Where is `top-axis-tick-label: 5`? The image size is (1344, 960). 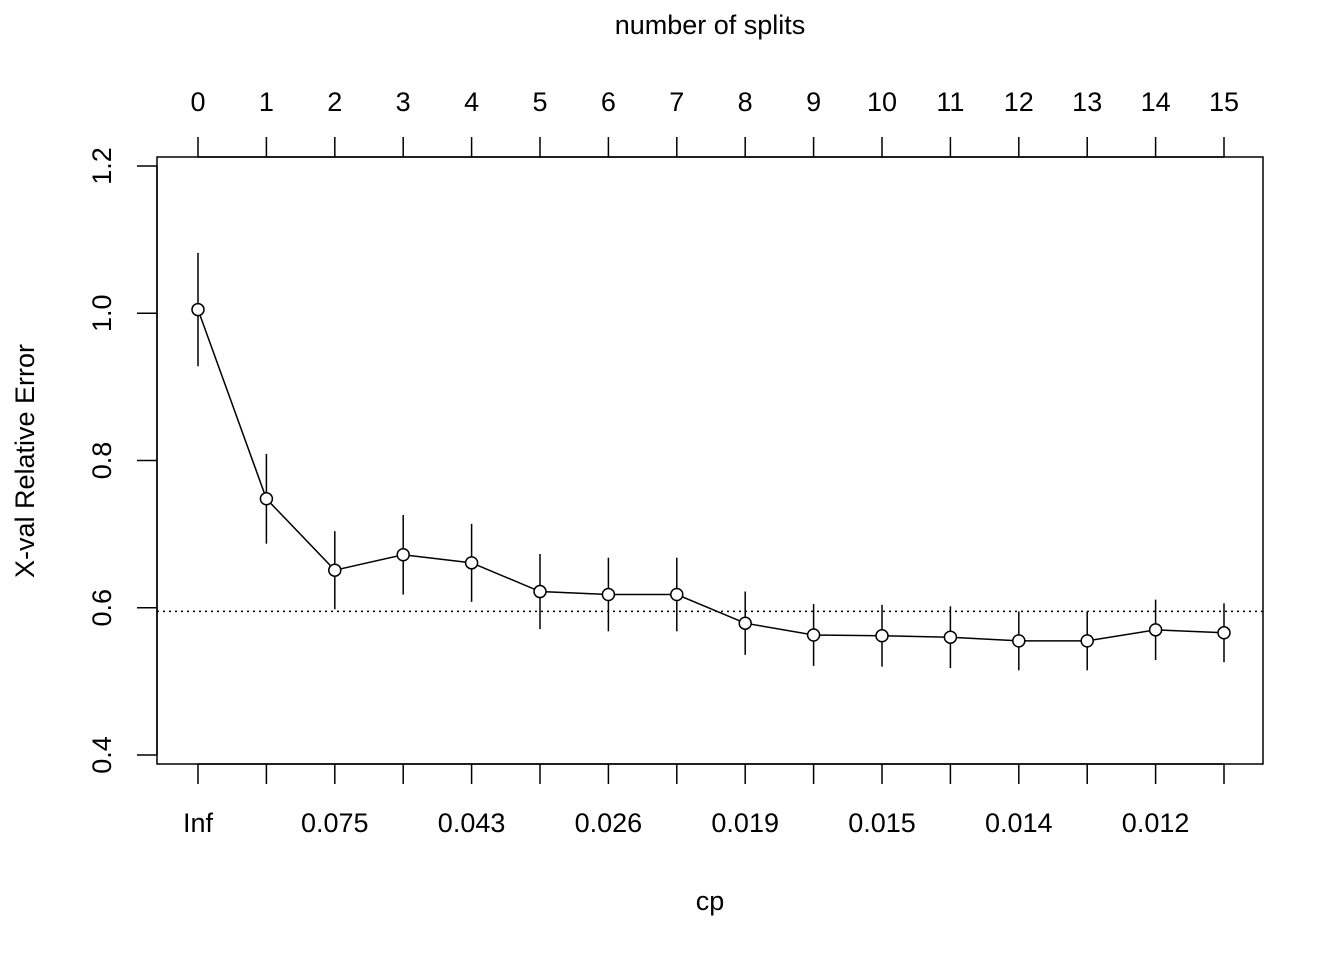
top-axis-tick-label: 5 is located at coordinates (539, 102).